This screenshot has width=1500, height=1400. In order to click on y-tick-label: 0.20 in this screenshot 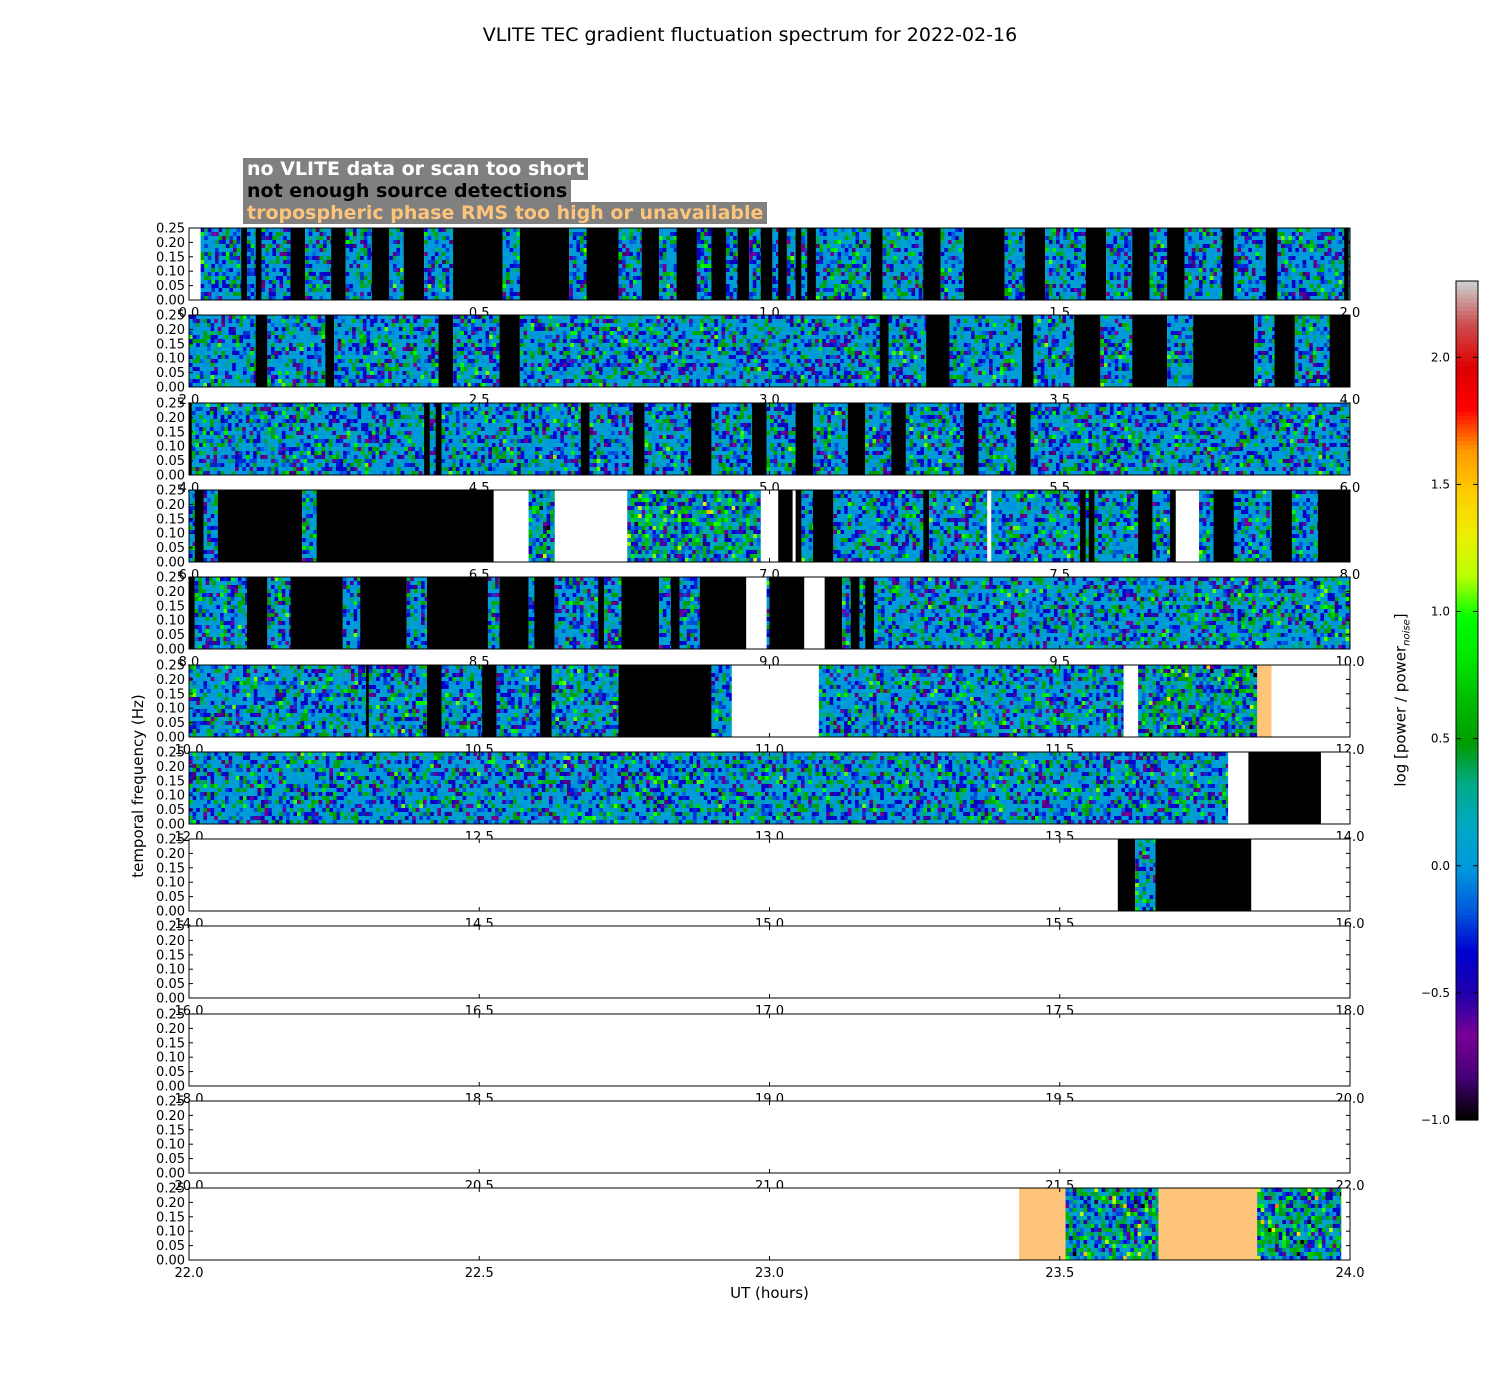, I will do `click(170, 243)`.